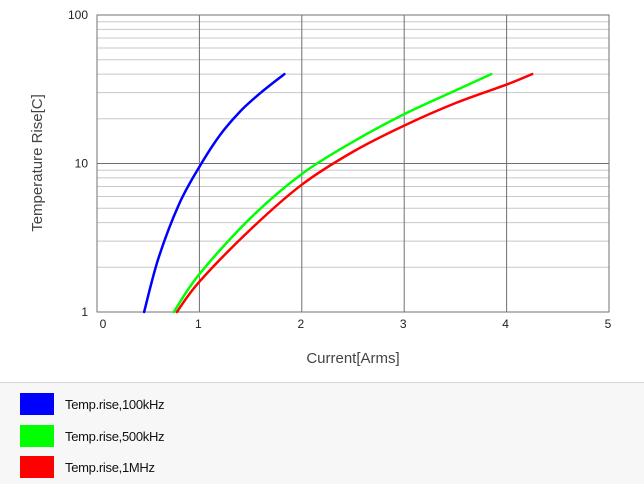 The height and width of the screenshot is (484, 644). Describe the element at coordinates (115, 404) in the screenshot. I see `legend-label-100khz: Temp.rise,100kHz` at that location.